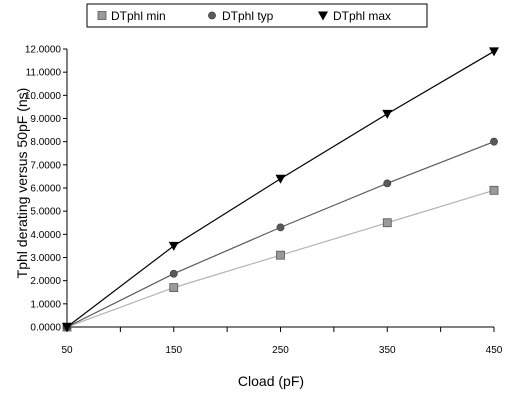 Image resolution: width=505 pixels, height=399 pixels. What do you see at coordinates (271, 381) in the screenshot?
I see `x-axis-title: Cload (pF)` at bounding box center [271, 381].